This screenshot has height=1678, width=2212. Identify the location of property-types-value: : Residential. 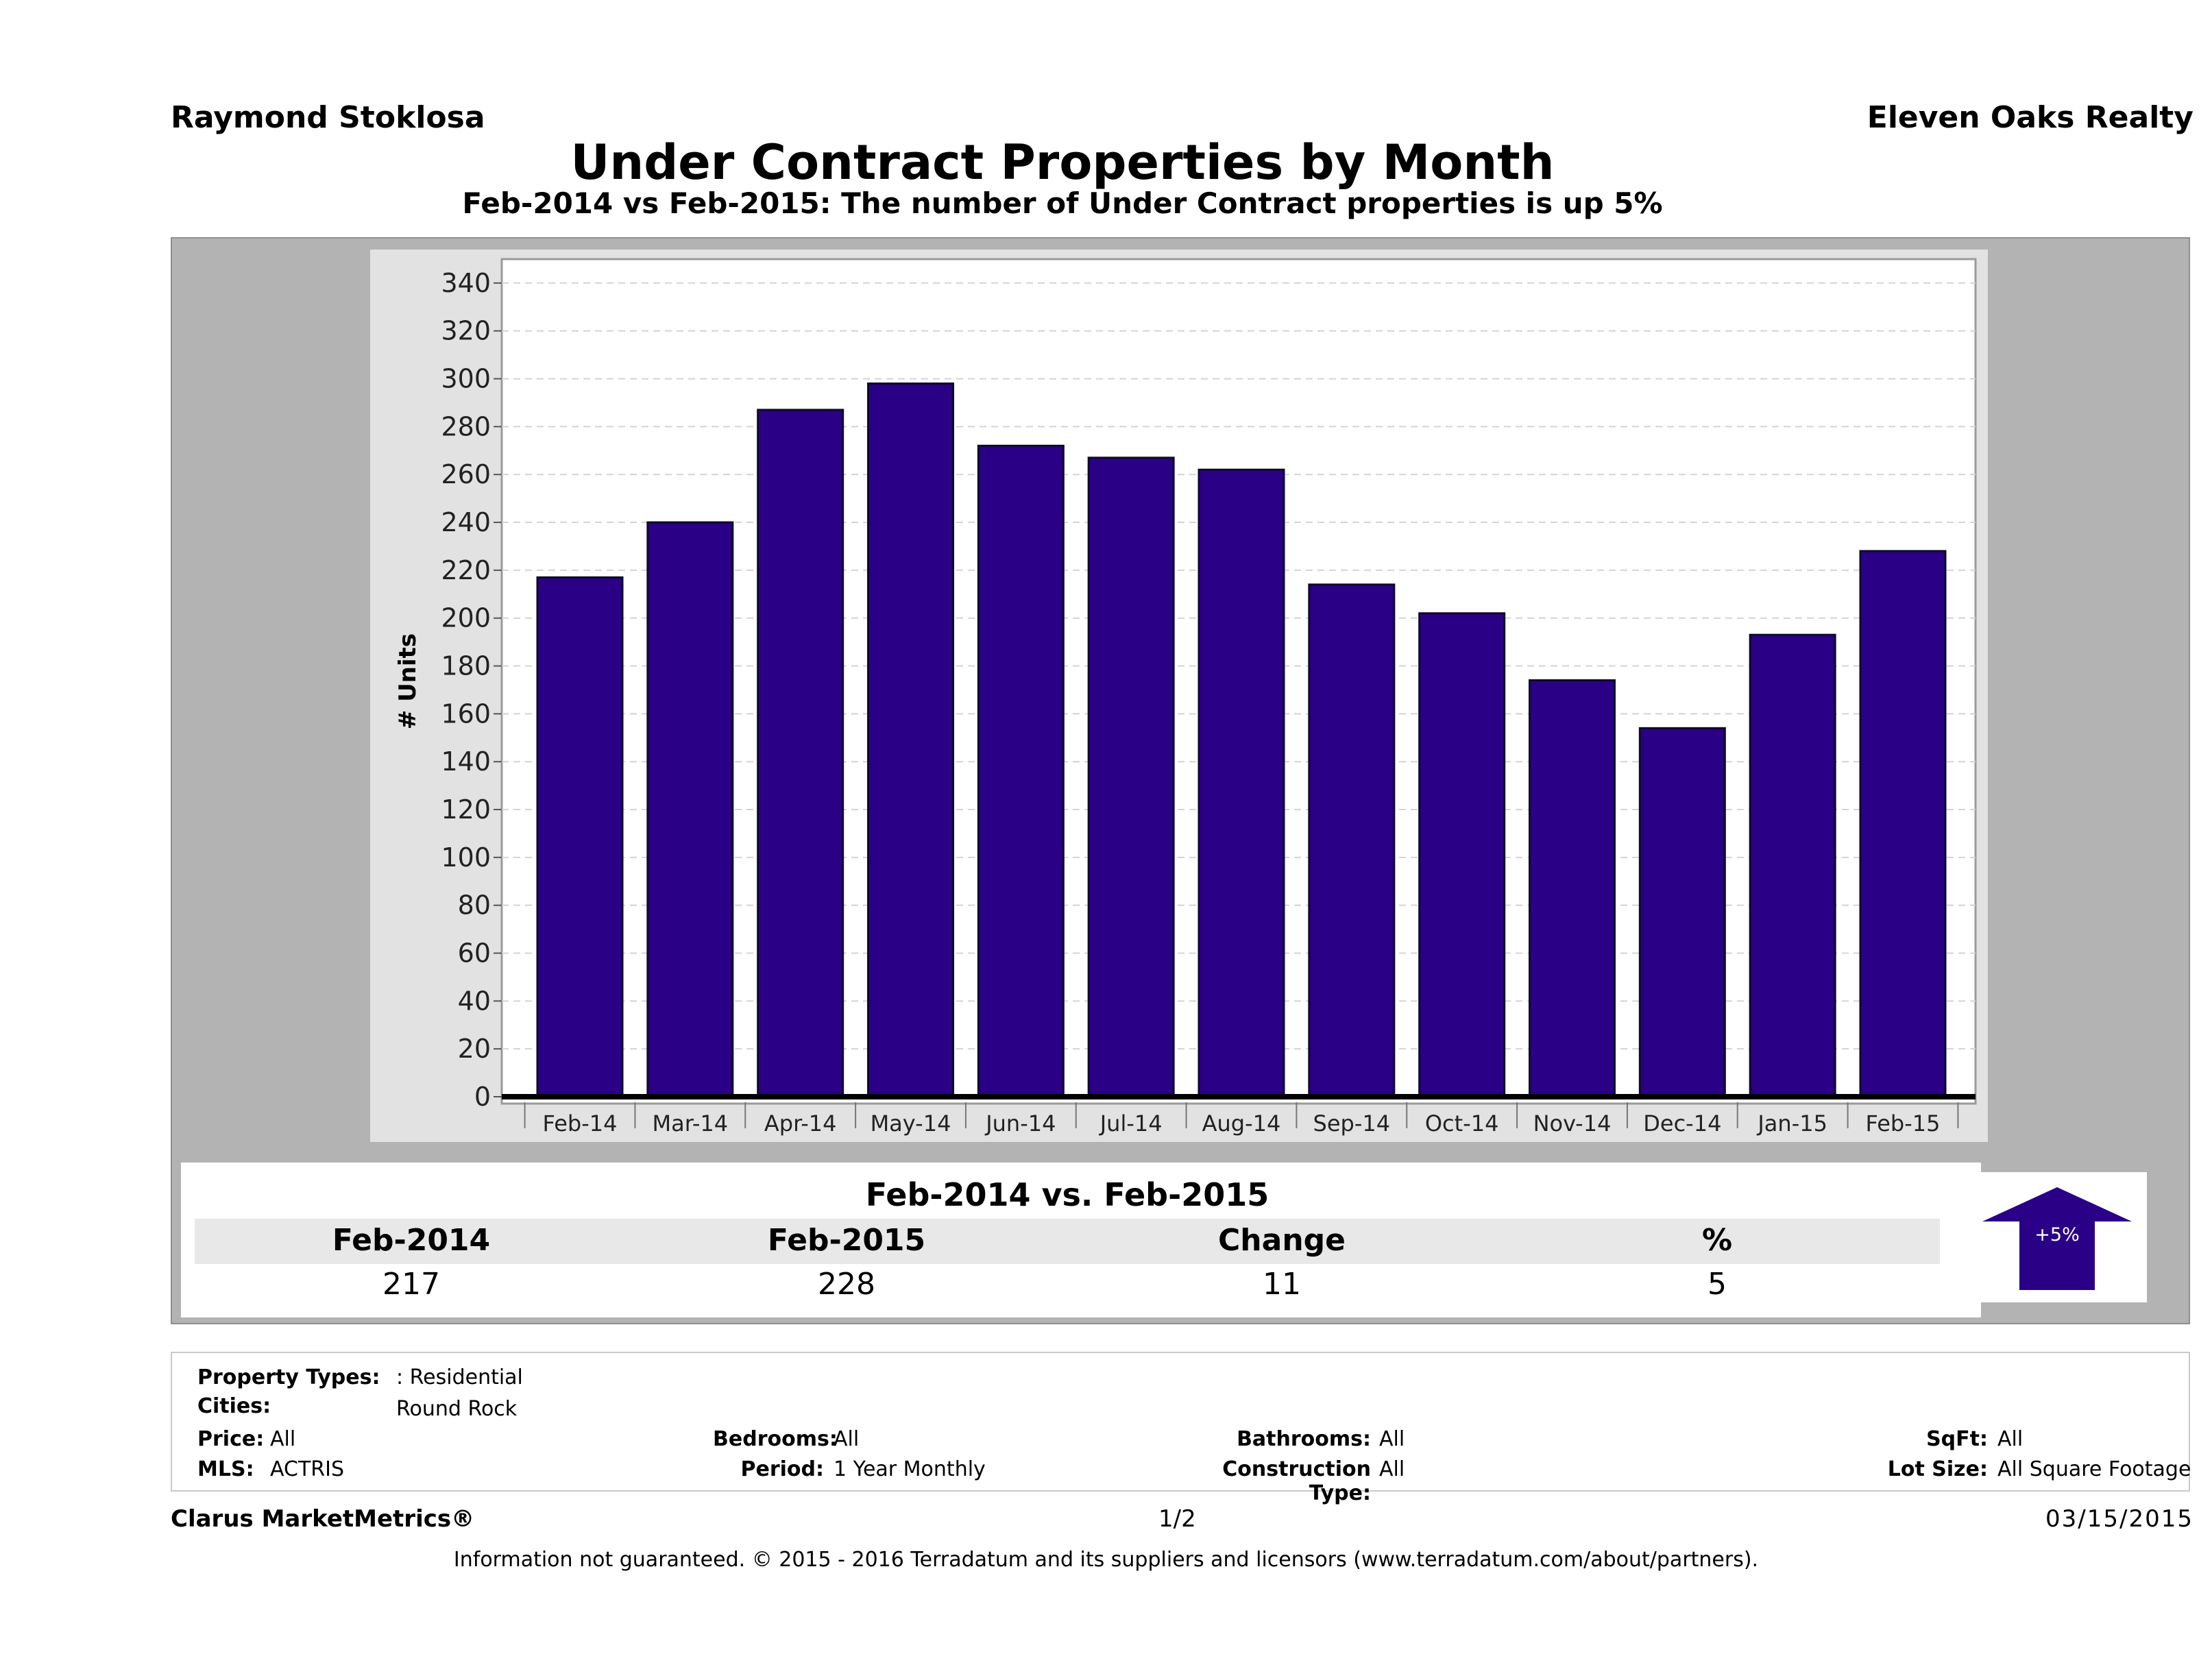
(460, 1377).